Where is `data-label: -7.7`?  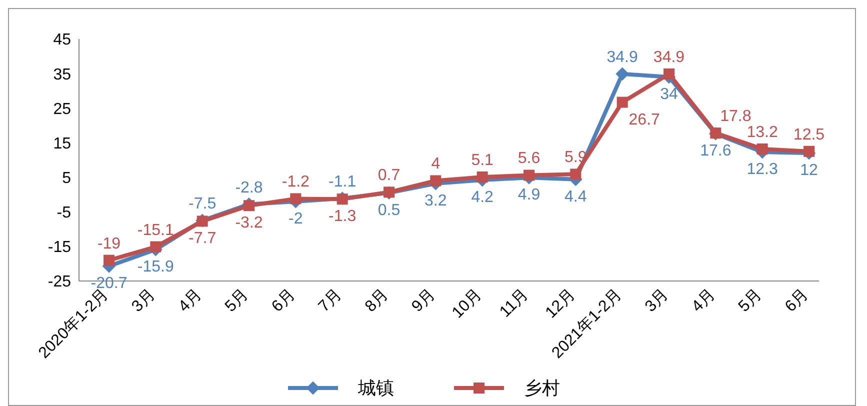 data-label: -7.7 is located at coordinates (202, 239).